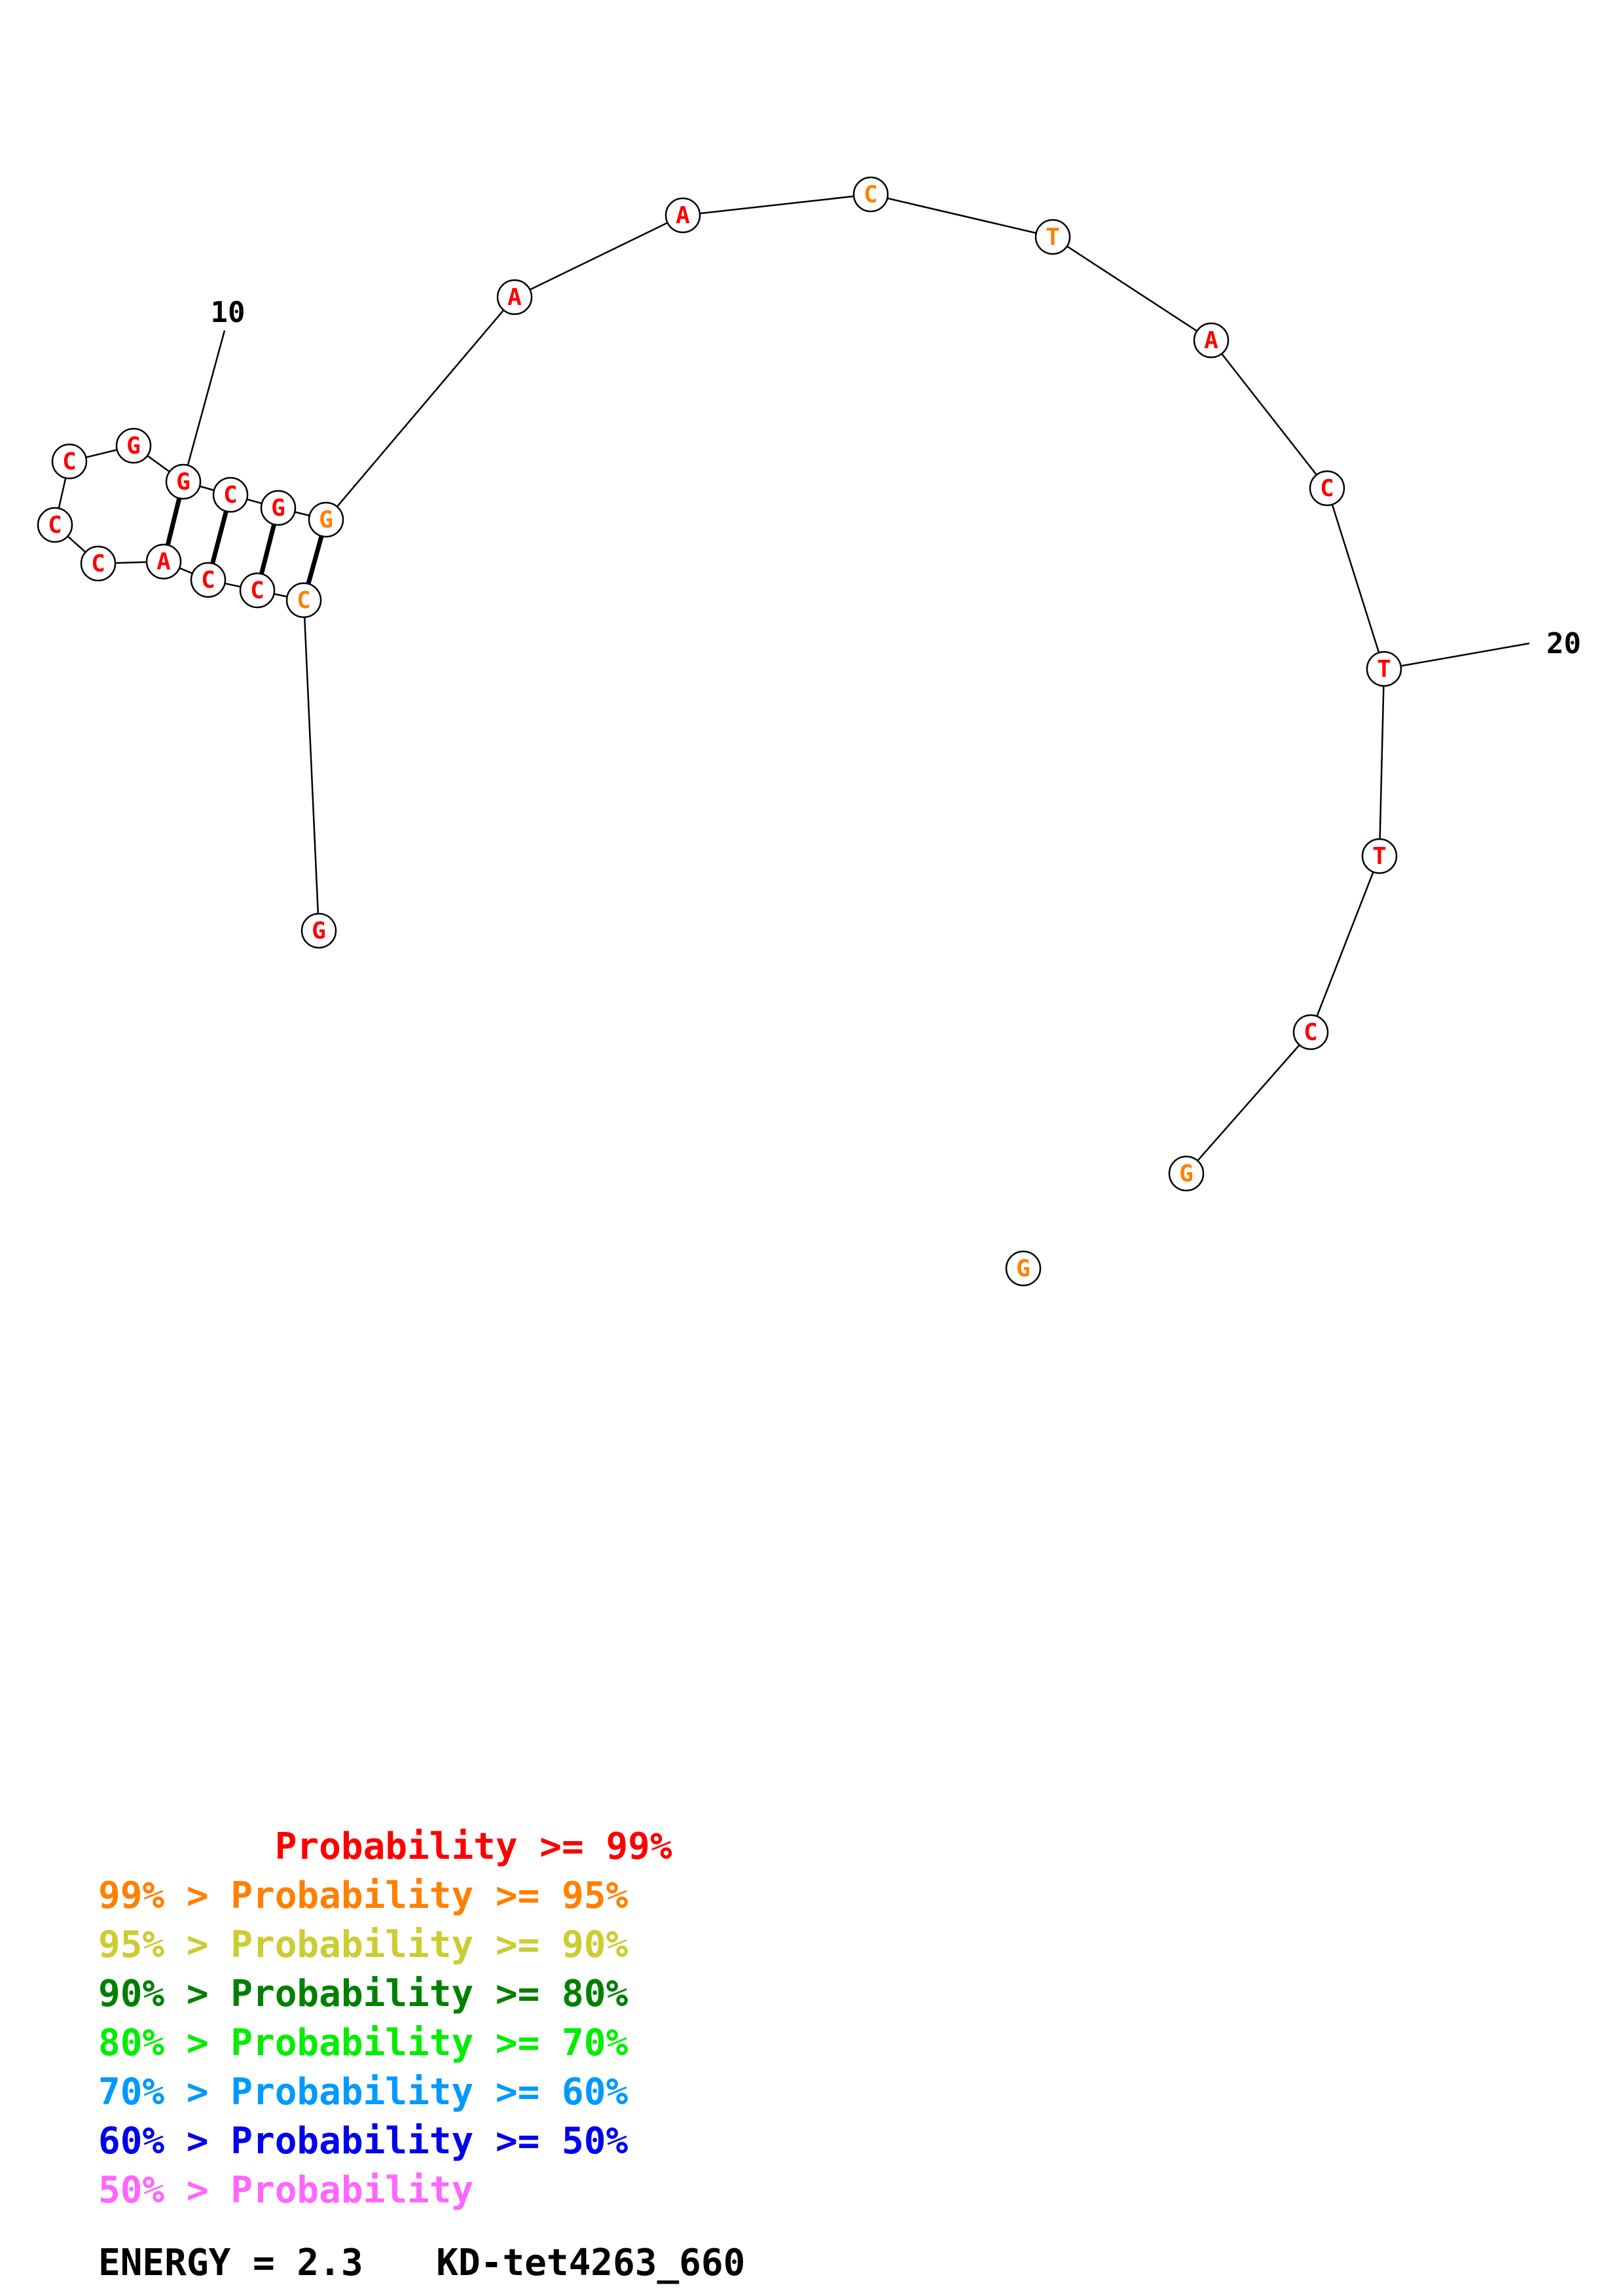 This screenshot has height=2296, width=1623. I want to click on legend-row: 99% > Probability >= 95%, so click(363, 1895).